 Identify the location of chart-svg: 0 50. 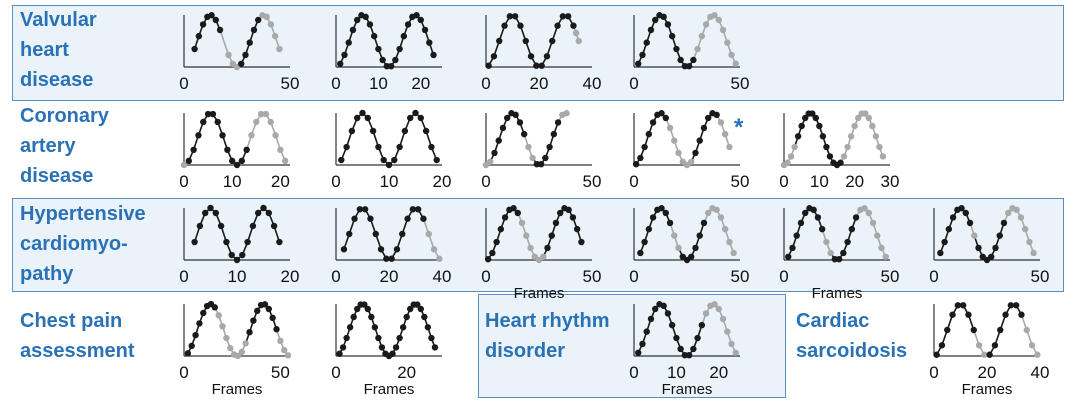
(239, 52).